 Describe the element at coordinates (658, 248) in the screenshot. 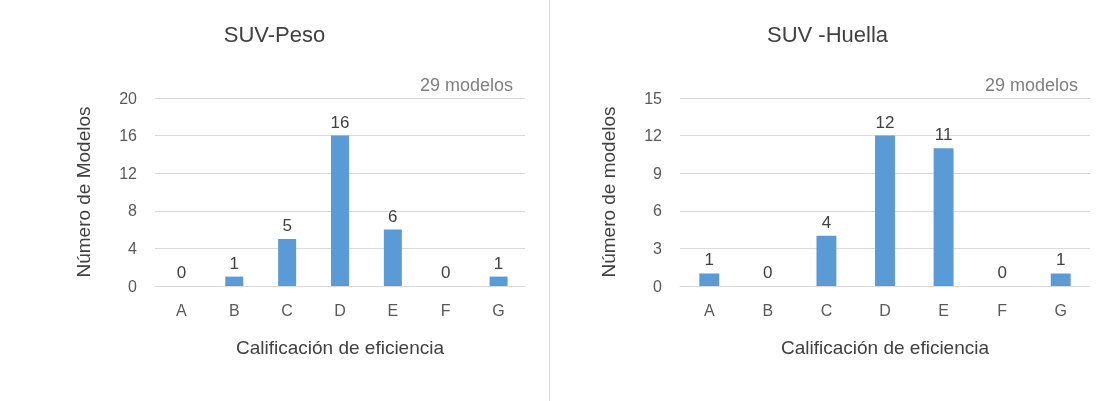

I see `y-tick-label: 3` at that location.